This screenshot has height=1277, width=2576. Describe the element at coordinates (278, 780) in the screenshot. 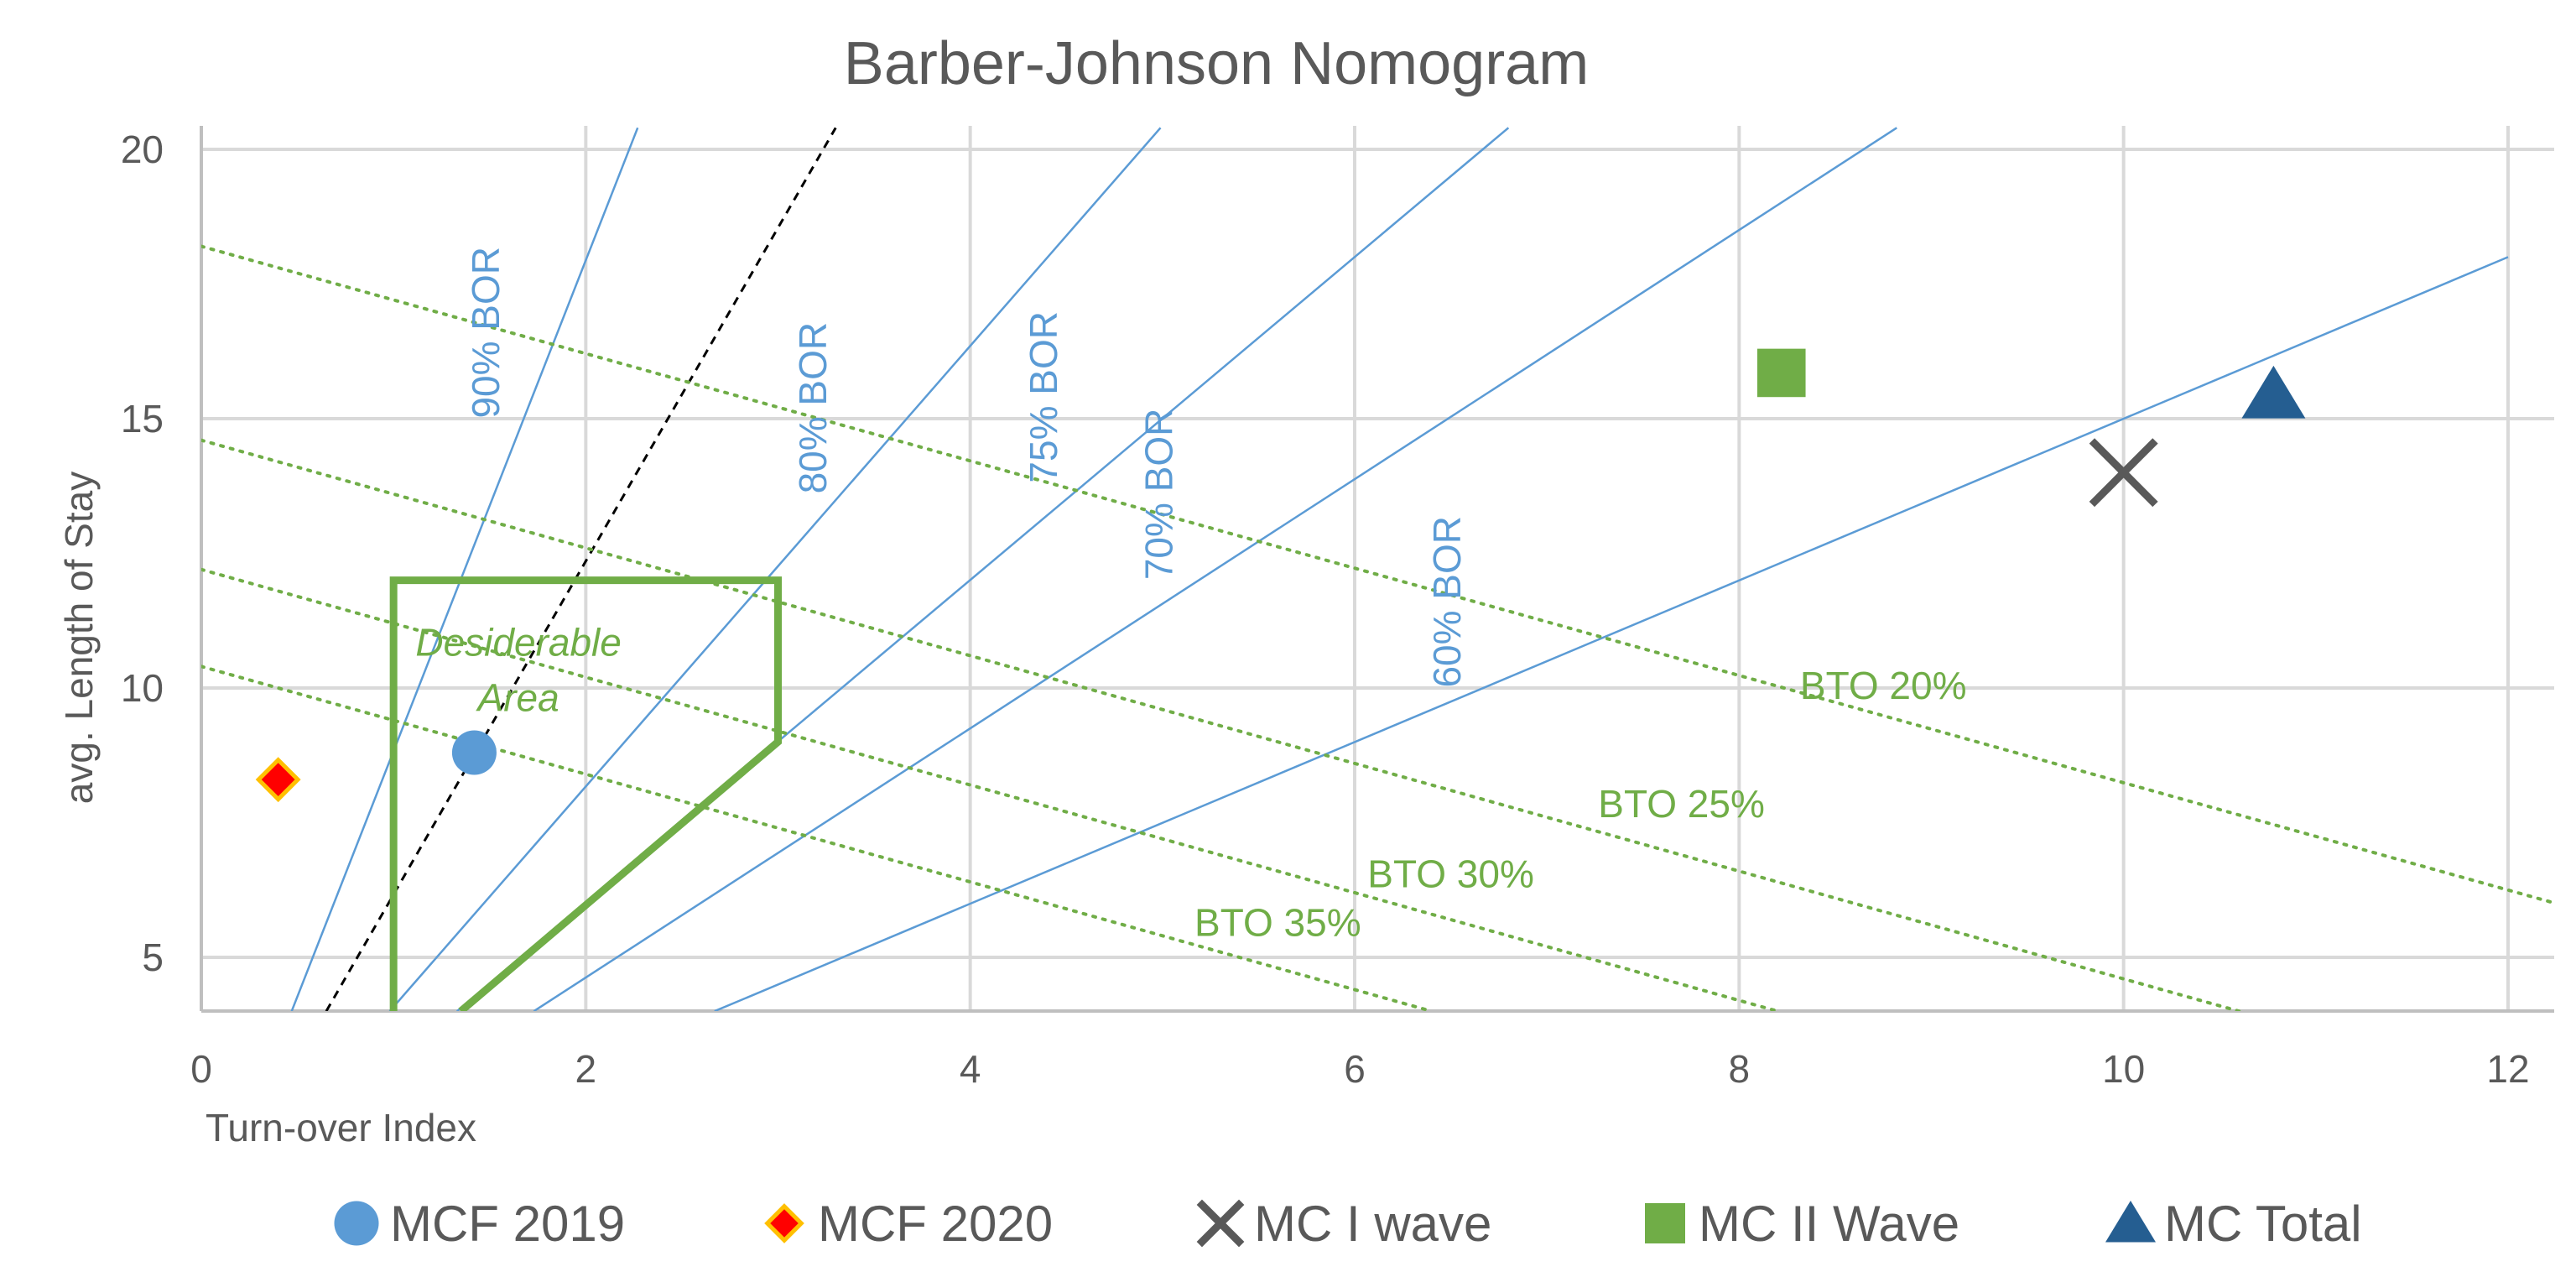

I see `mcf-2020-point` at that location.